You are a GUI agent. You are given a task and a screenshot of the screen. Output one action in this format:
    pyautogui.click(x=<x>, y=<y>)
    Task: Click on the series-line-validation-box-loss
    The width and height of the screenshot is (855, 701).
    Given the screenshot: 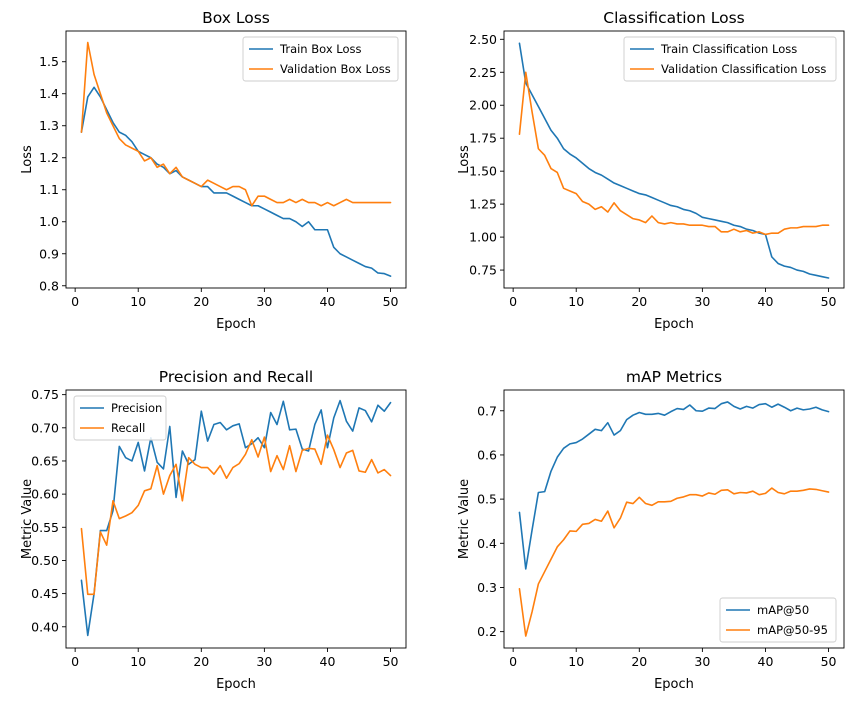 What is the action you would take?
    pyautogui.click(x=236, y=124)
    